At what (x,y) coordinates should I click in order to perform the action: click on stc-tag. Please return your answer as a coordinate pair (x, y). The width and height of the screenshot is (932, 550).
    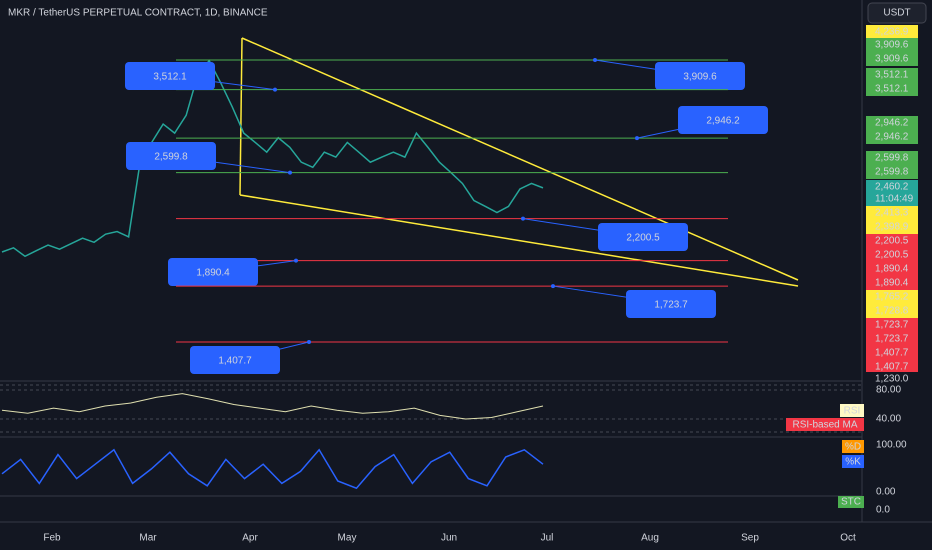
    Looking at the image, I should click on (851, 502).